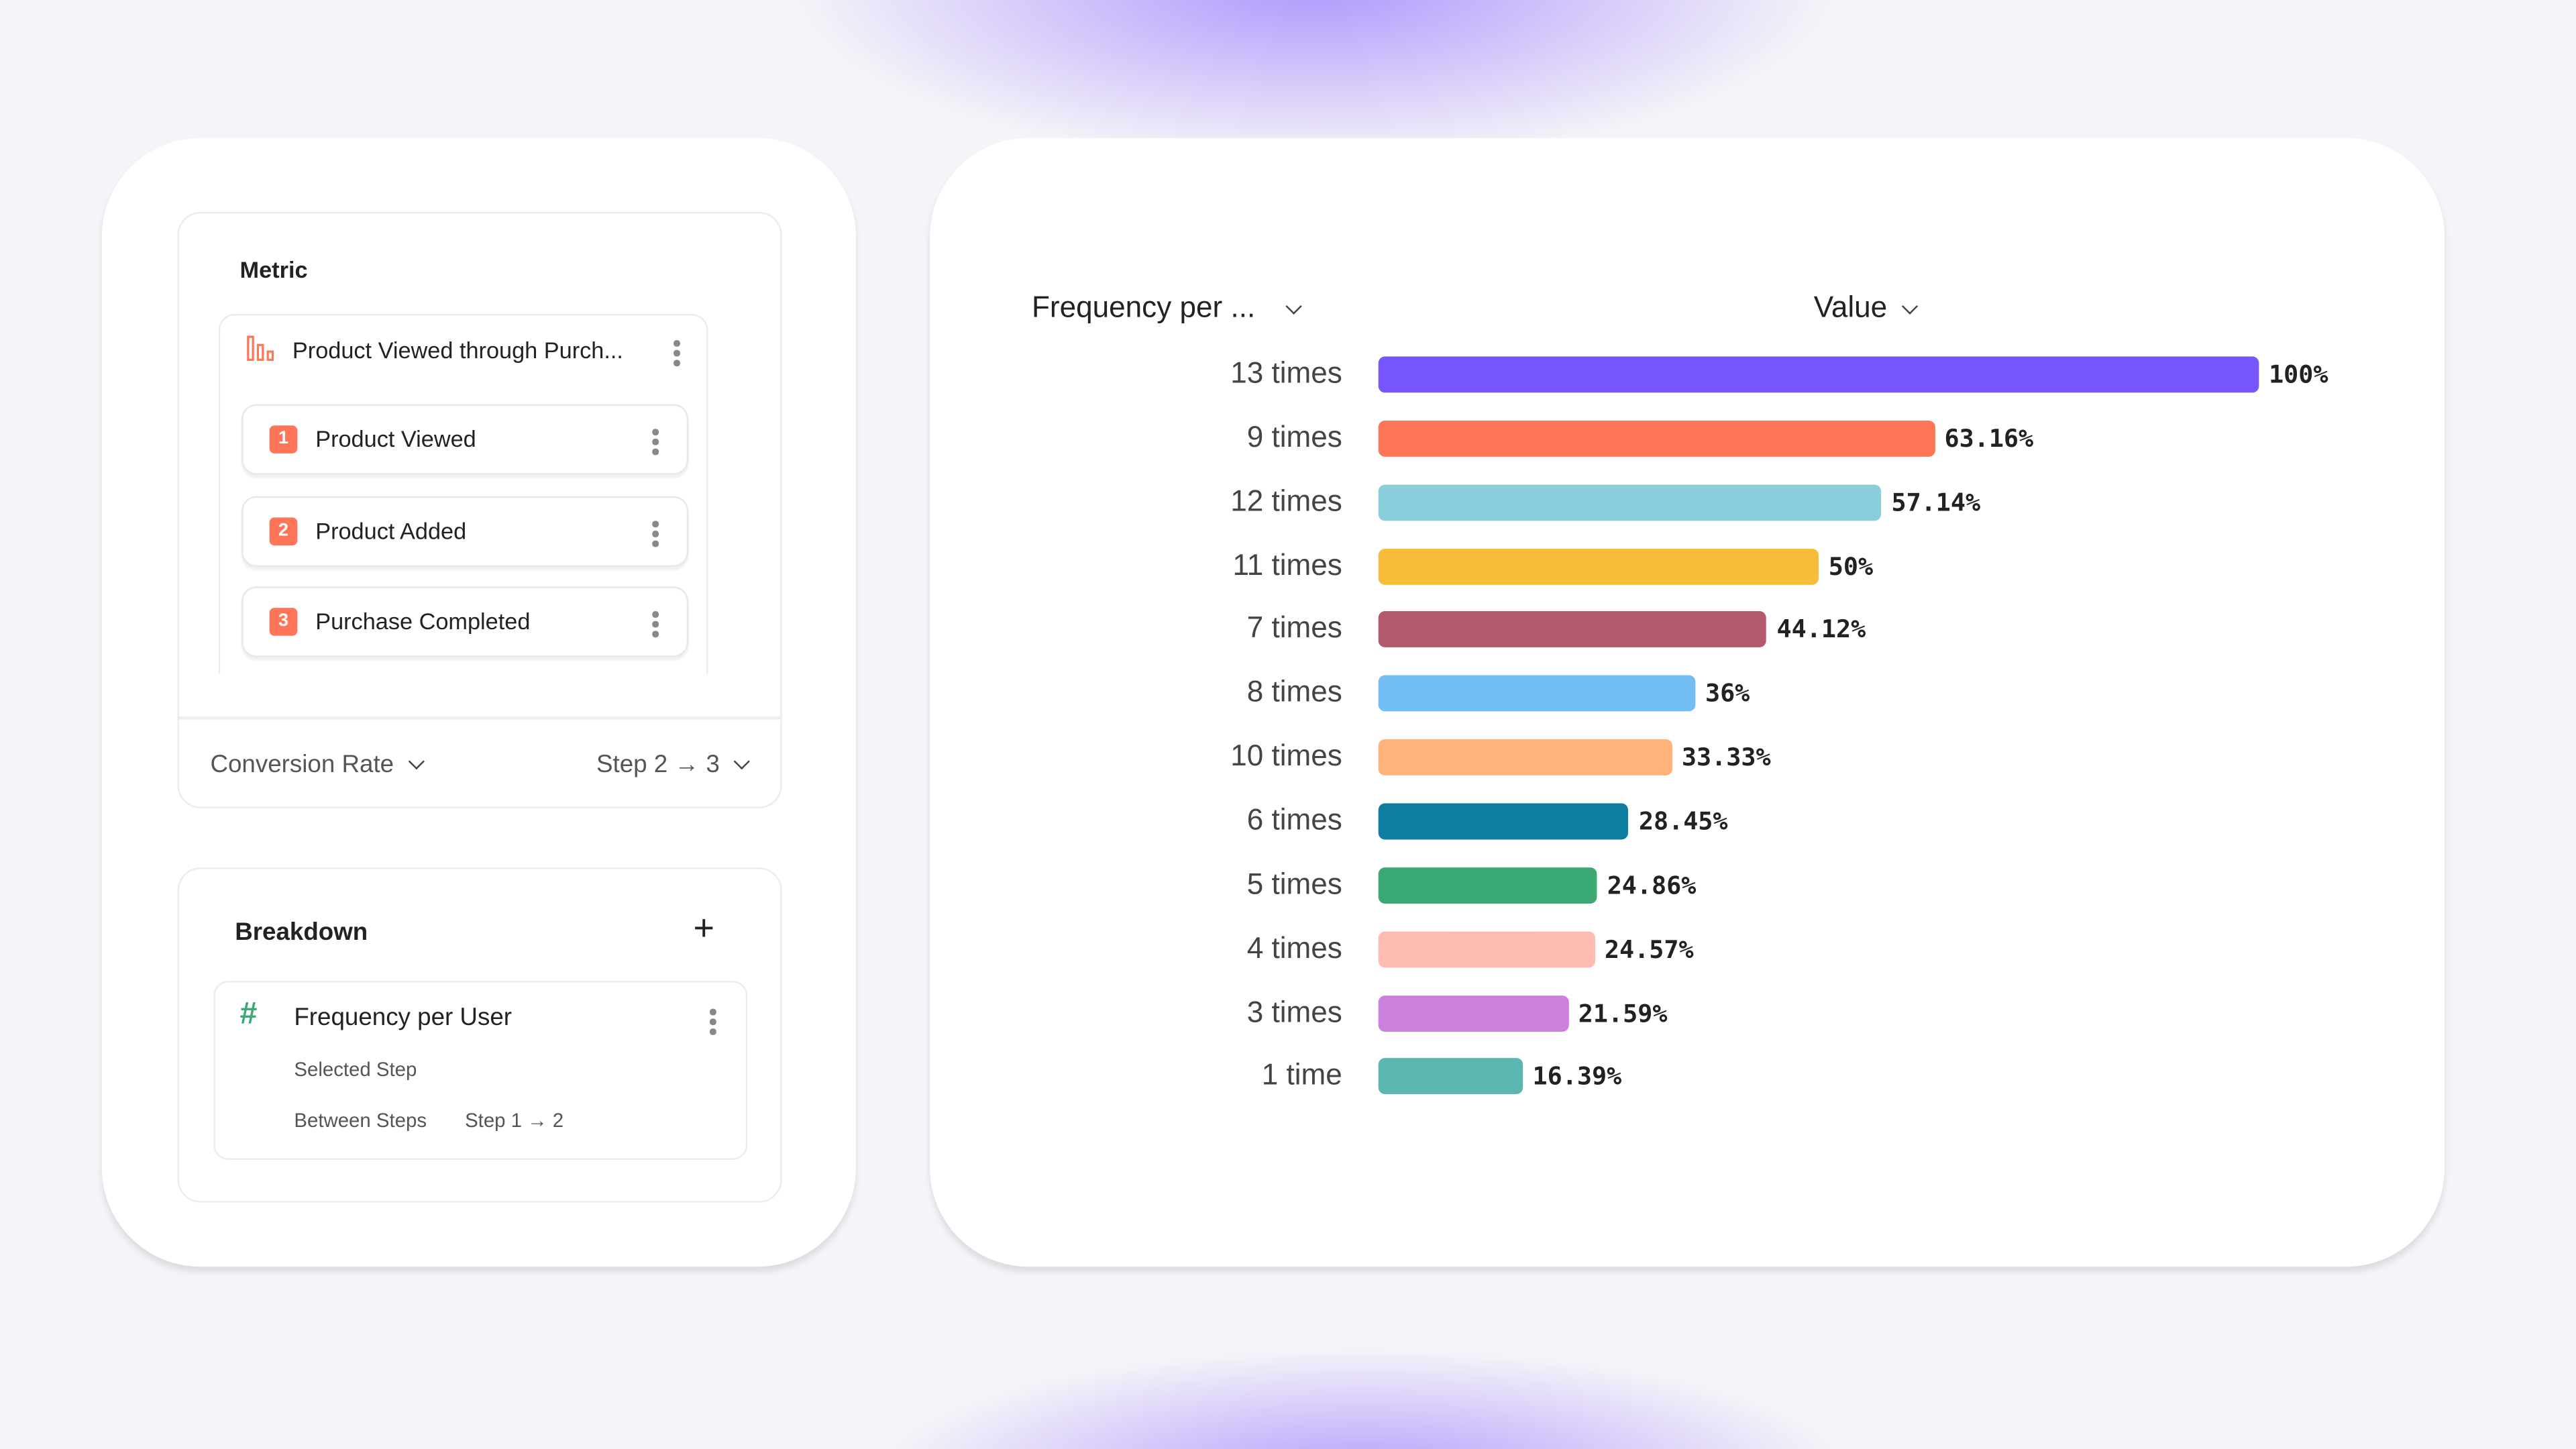  I want to click on value-label: 24.86%, so click(1652, 885).